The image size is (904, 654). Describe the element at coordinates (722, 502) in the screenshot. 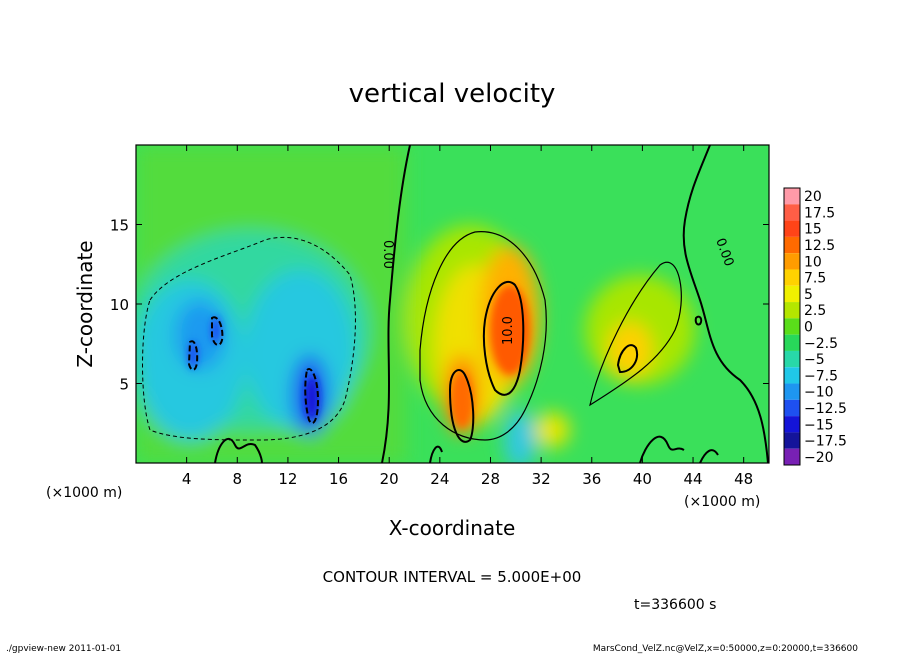

I see `x-axis-unit-right: (×1000 m)` at that location.